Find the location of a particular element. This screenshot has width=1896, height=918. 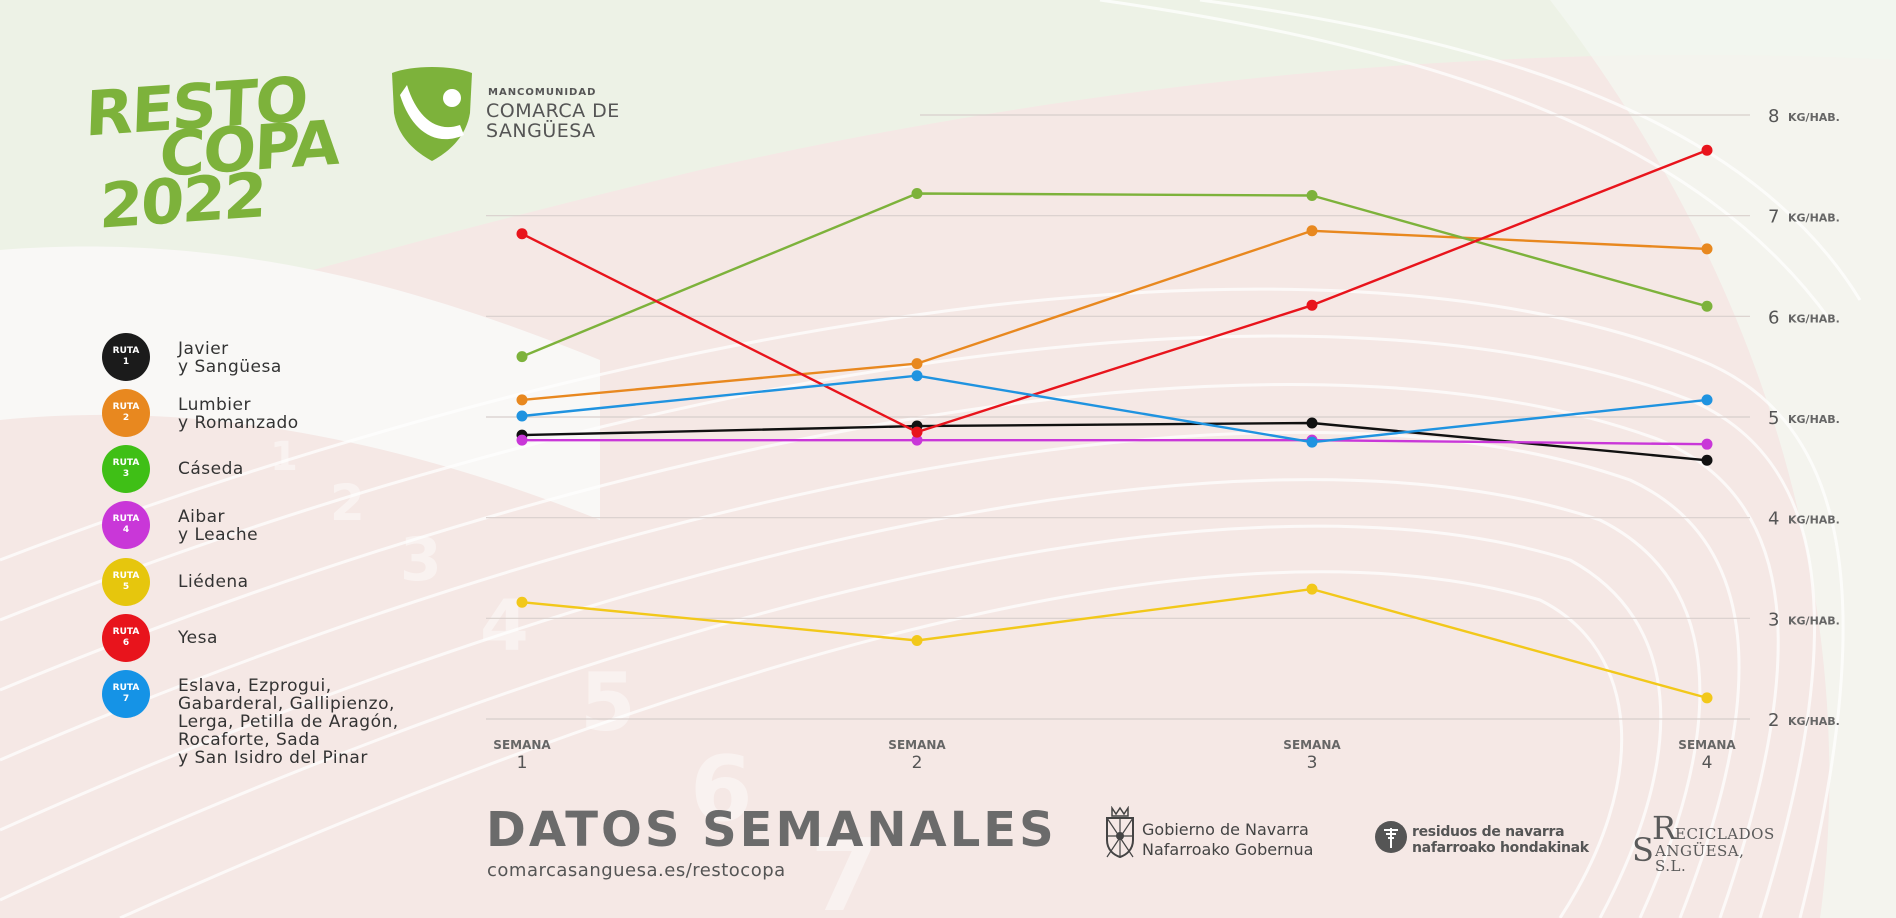

ruta-badge: RUTA 7 is located at coordinates (126, 694).